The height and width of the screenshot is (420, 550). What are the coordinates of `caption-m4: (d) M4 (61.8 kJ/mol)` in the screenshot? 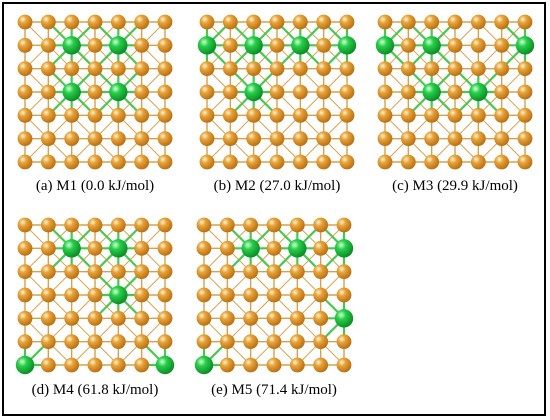 It's located at (95, 390).